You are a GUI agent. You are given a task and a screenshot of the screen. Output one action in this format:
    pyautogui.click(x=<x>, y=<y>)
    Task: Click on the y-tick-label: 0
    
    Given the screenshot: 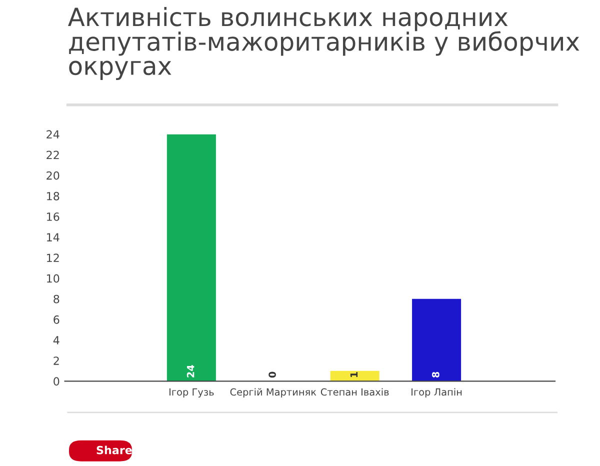 What is the action you would take?
    pyautogui.click(x=57, y=381)
    